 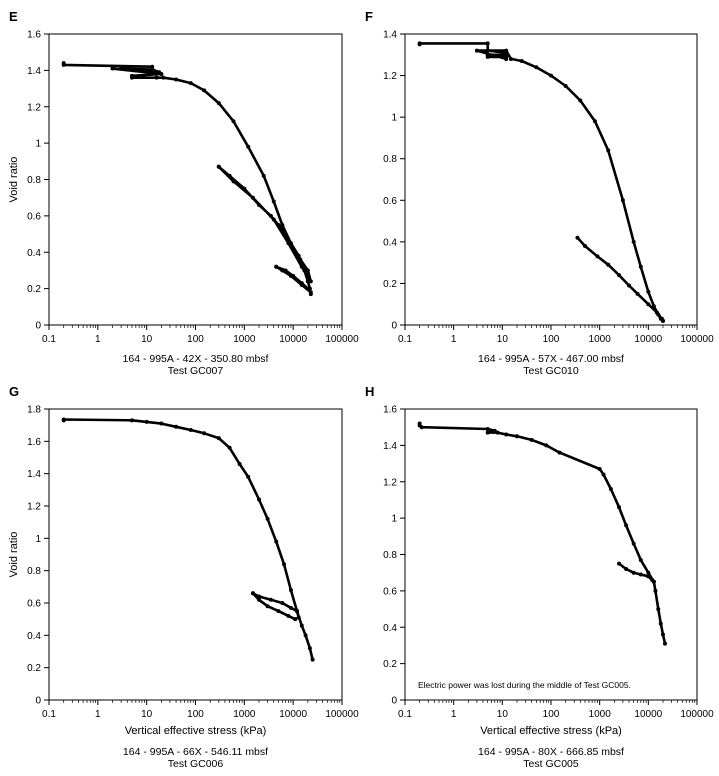 I want to click on sample-caption: 164 - 995A - 42X - 350.80 mbsf, so click(x=196, y=359).